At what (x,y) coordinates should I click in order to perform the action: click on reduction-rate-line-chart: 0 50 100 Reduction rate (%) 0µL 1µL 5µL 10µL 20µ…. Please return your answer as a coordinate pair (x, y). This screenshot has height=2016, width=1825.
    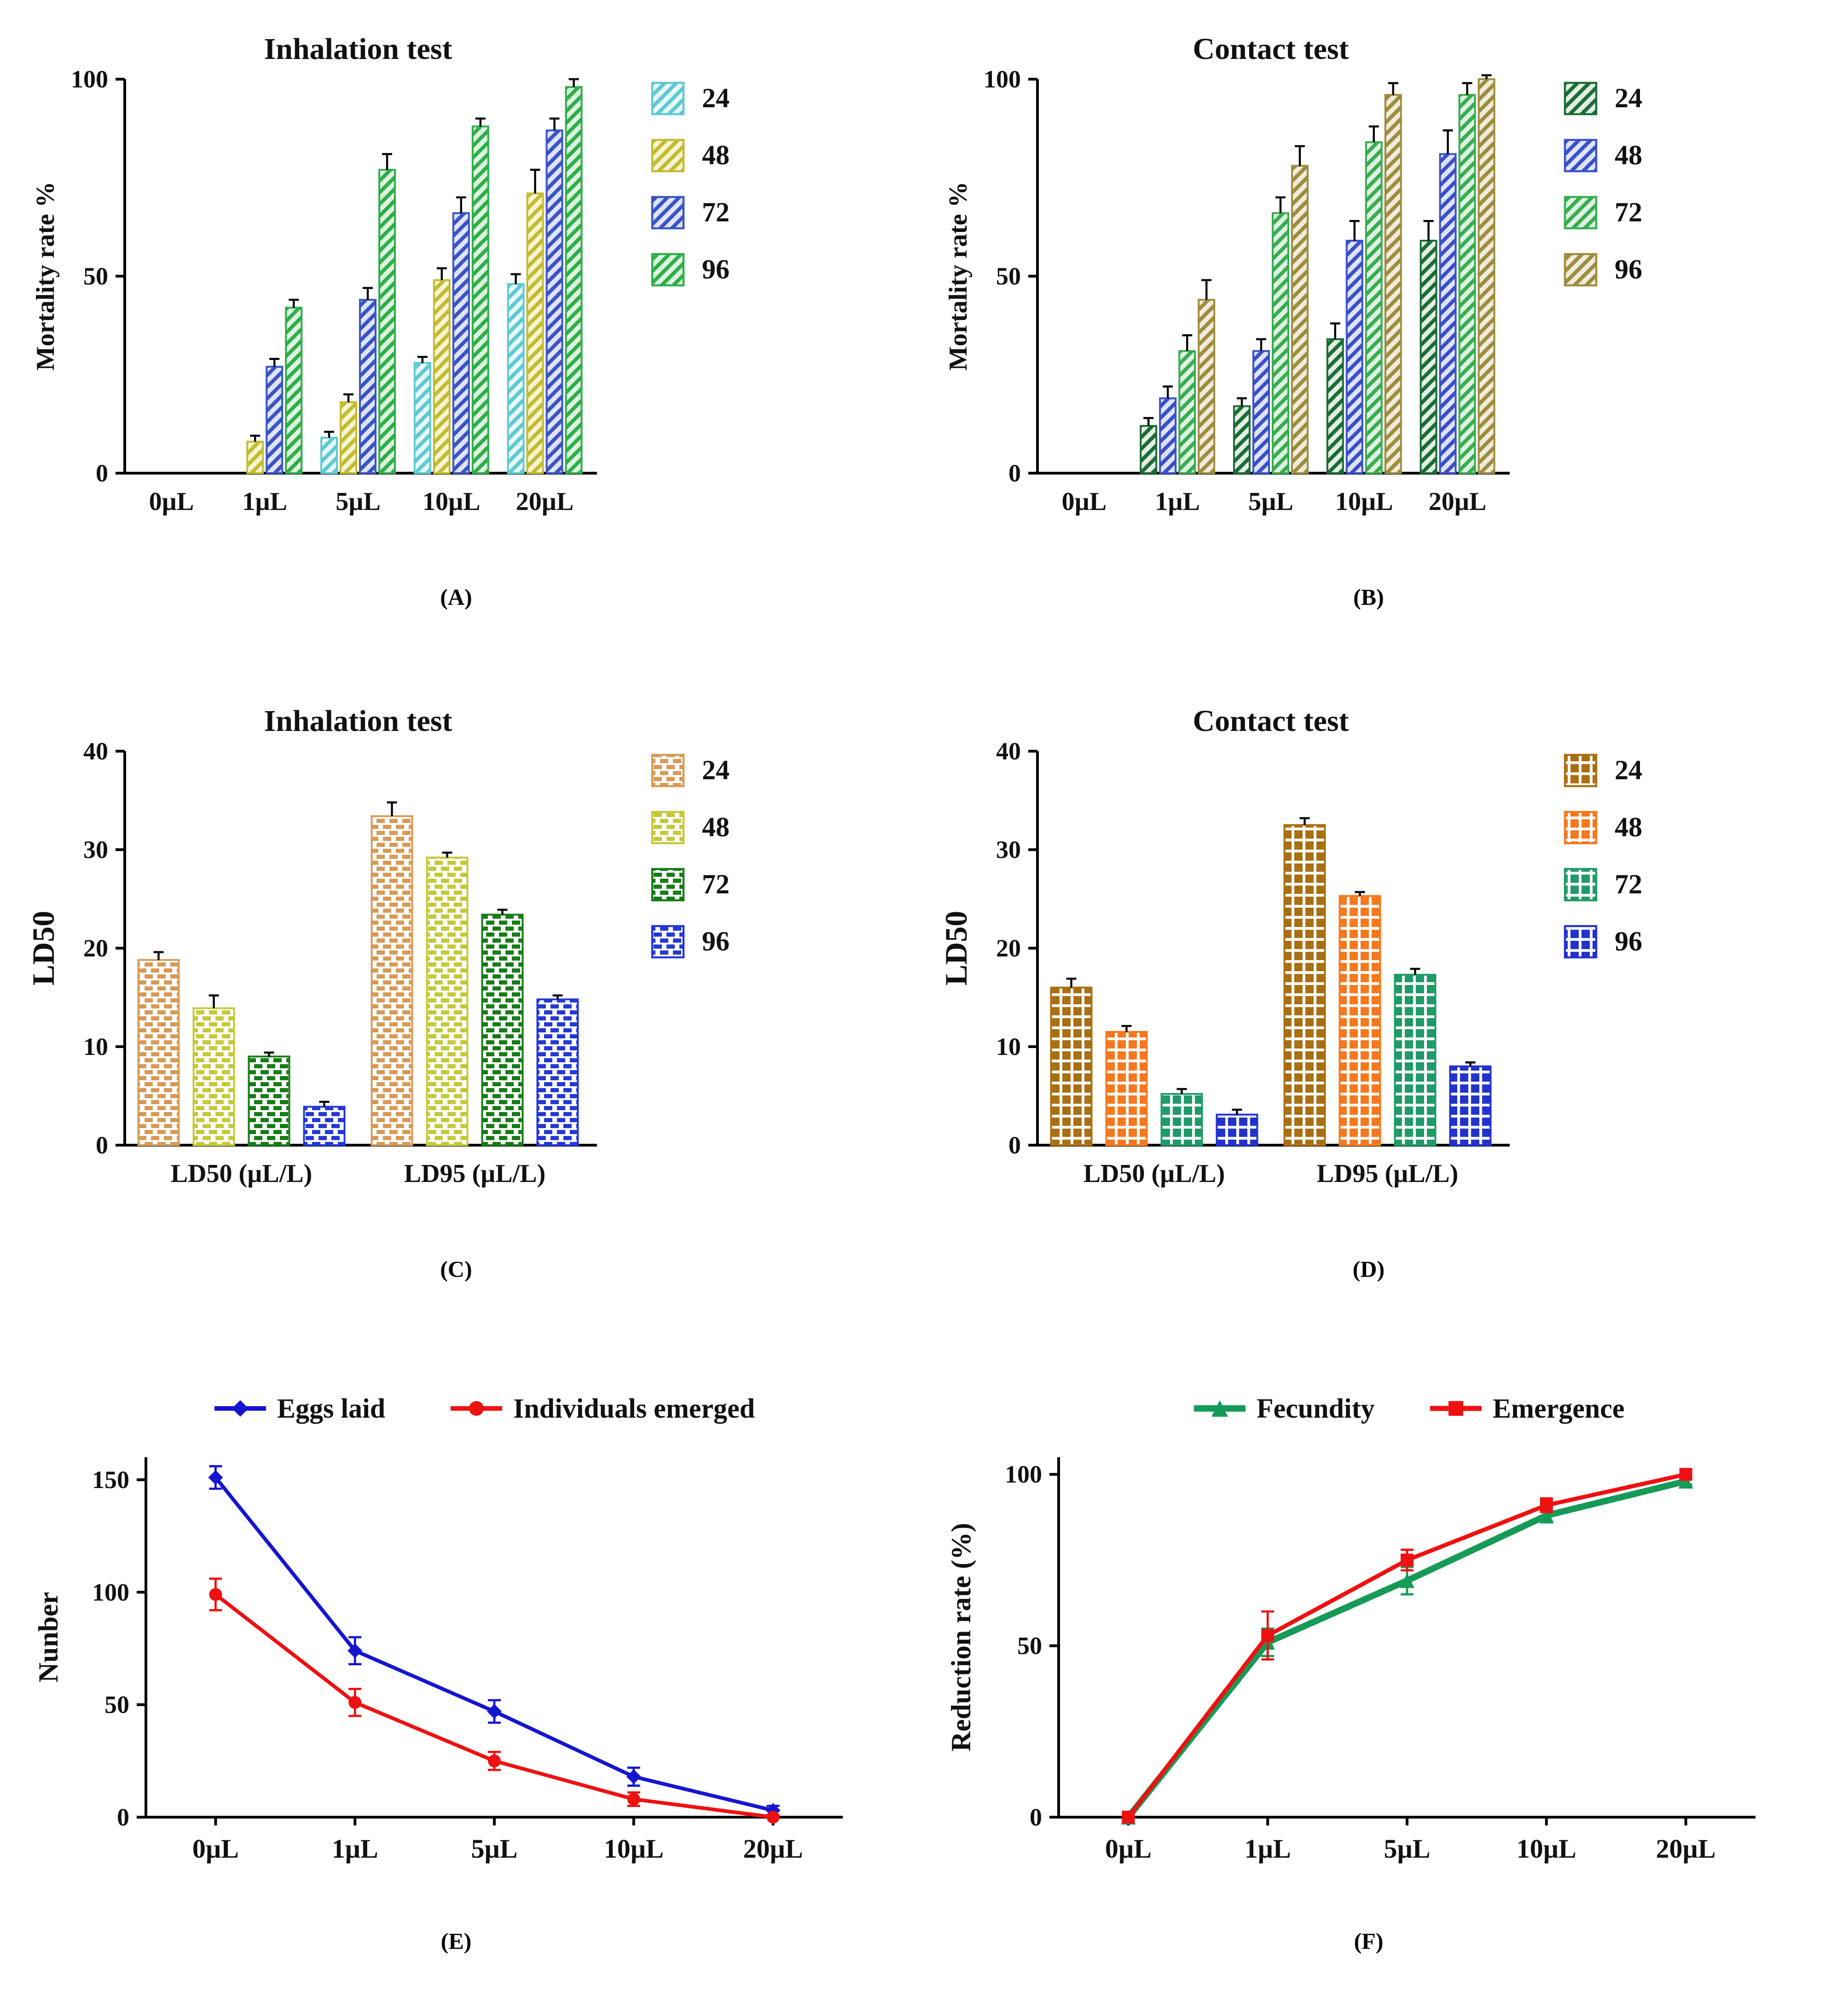
    Looking at the image, I should click on (1350, 1628).